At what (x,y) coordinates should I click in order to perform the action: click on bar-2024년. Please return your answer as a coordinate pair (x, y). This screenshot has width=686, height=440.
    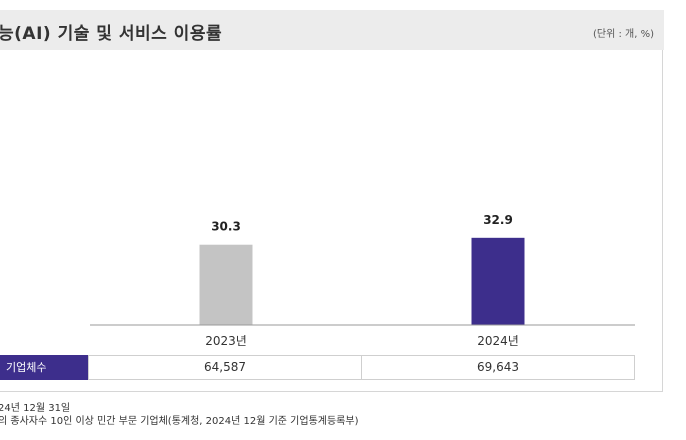
    Looking at the image, I should click on (498, 281).